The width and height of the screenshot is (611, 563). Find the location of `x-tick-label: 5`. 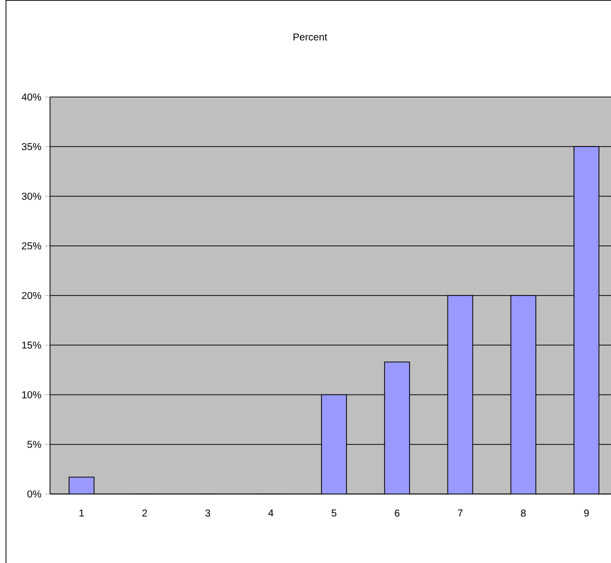

x-tick-label: 5 is located at coordinates (334, 513).